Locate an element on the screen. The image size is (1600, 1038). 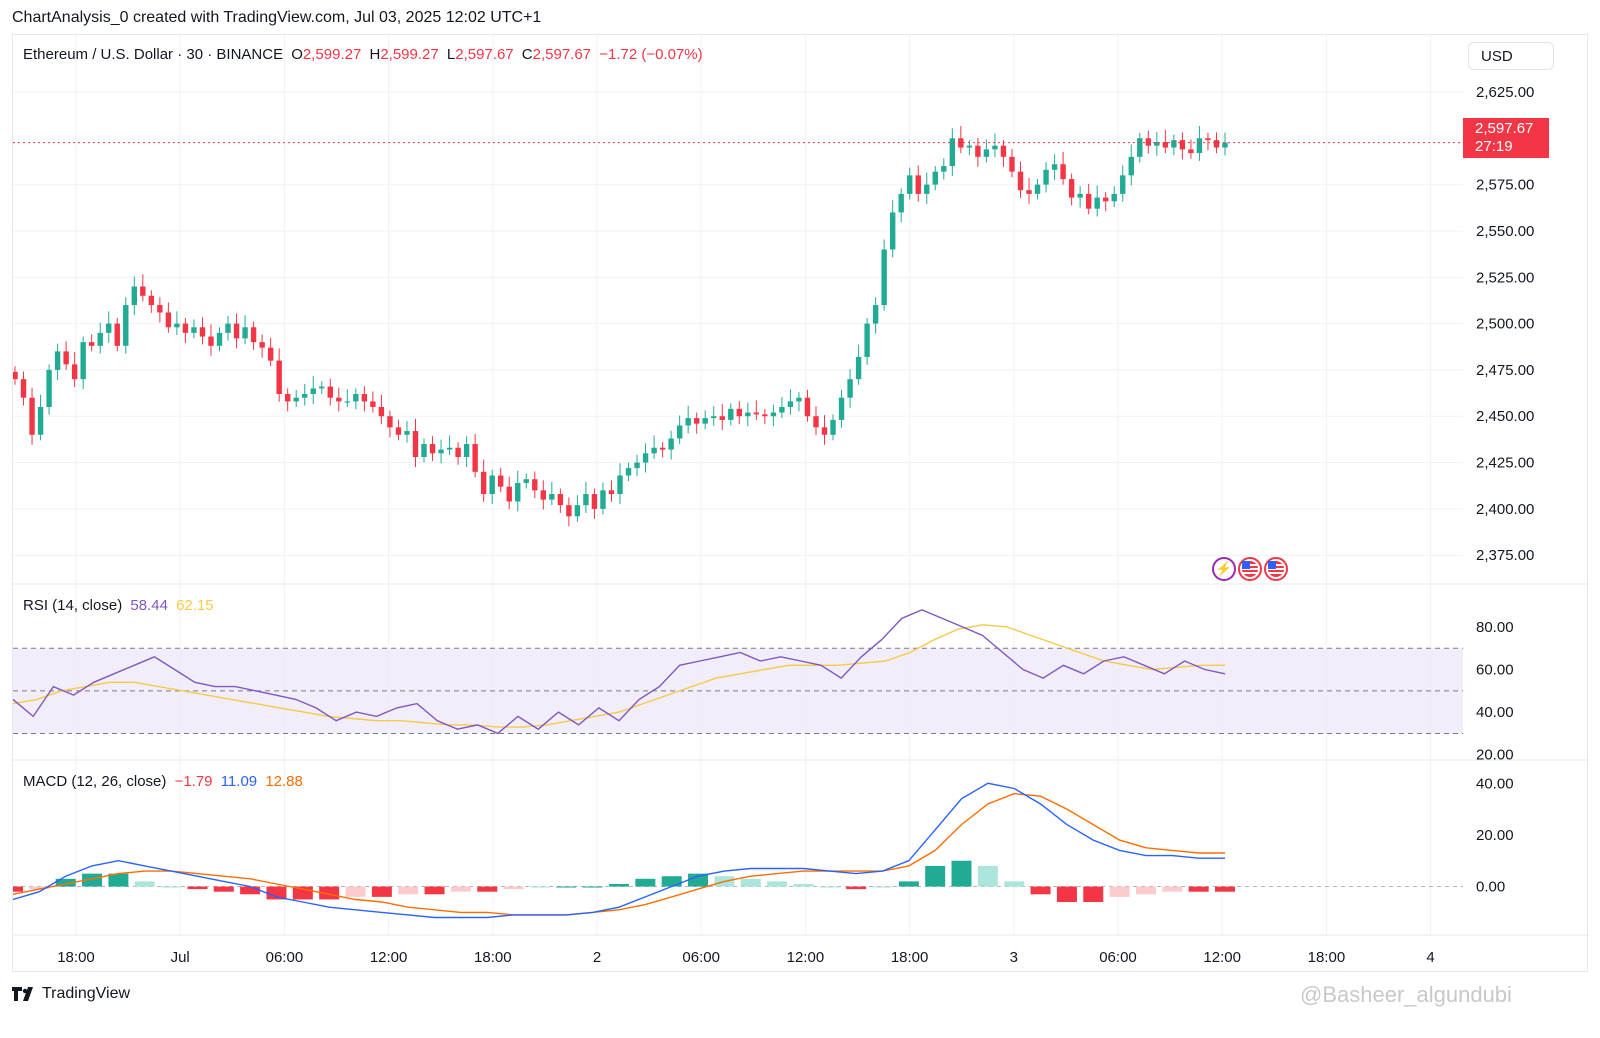
rsi-label: RSI (14, close) is located at coordinates (73, 605).